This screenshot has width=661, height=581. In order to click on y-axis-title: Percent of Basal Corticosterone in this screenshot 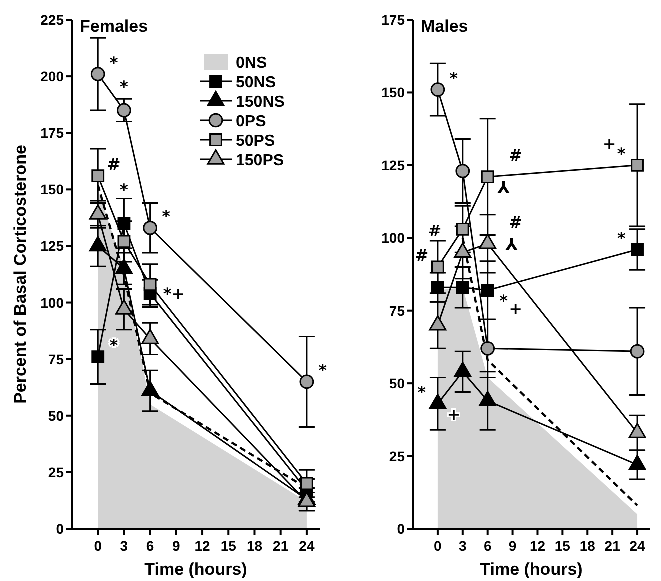, I will do `click(20, 274)`.